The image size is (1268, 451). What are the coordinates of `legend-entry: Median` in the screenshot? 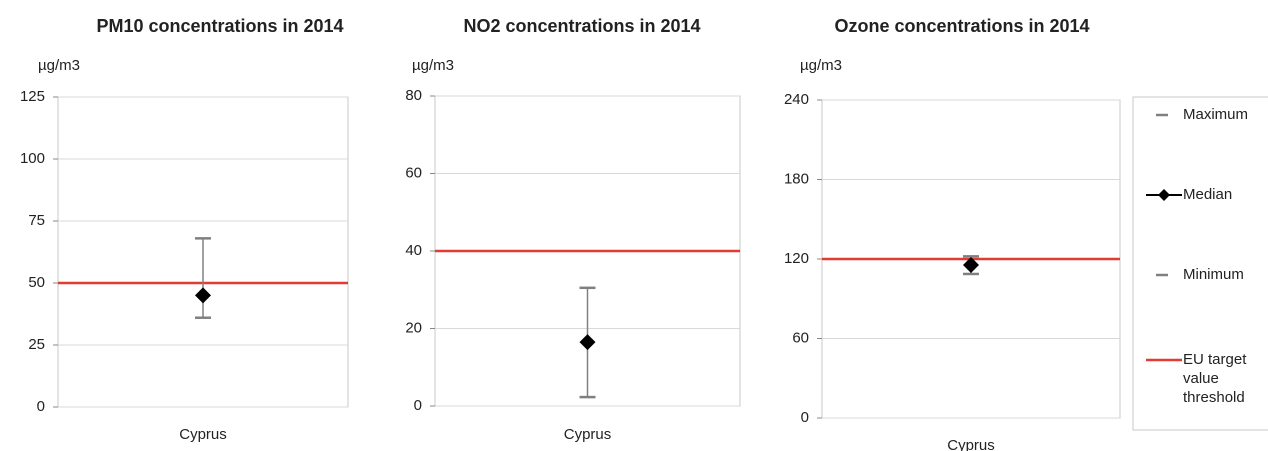 It's located at (1208, 194).